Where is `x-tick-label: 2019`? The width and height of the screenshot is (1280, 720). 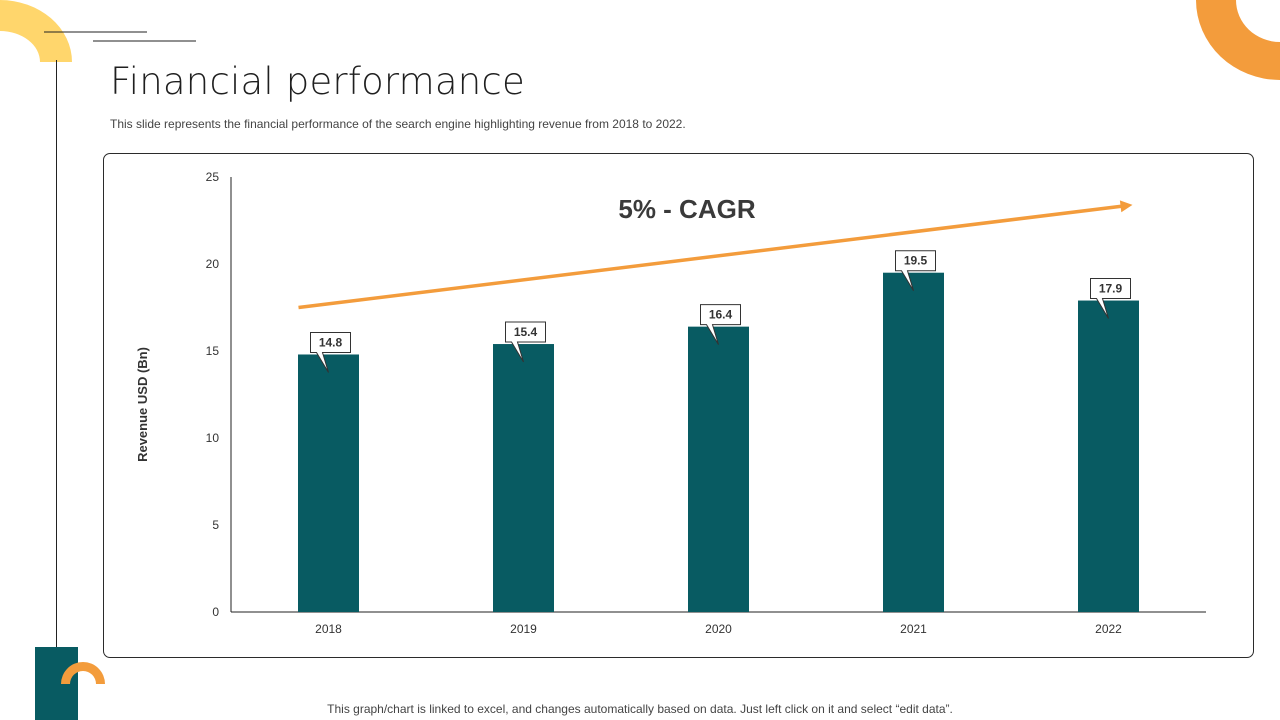
x-tick-label: 2019 is located at coordinates (523, 629).